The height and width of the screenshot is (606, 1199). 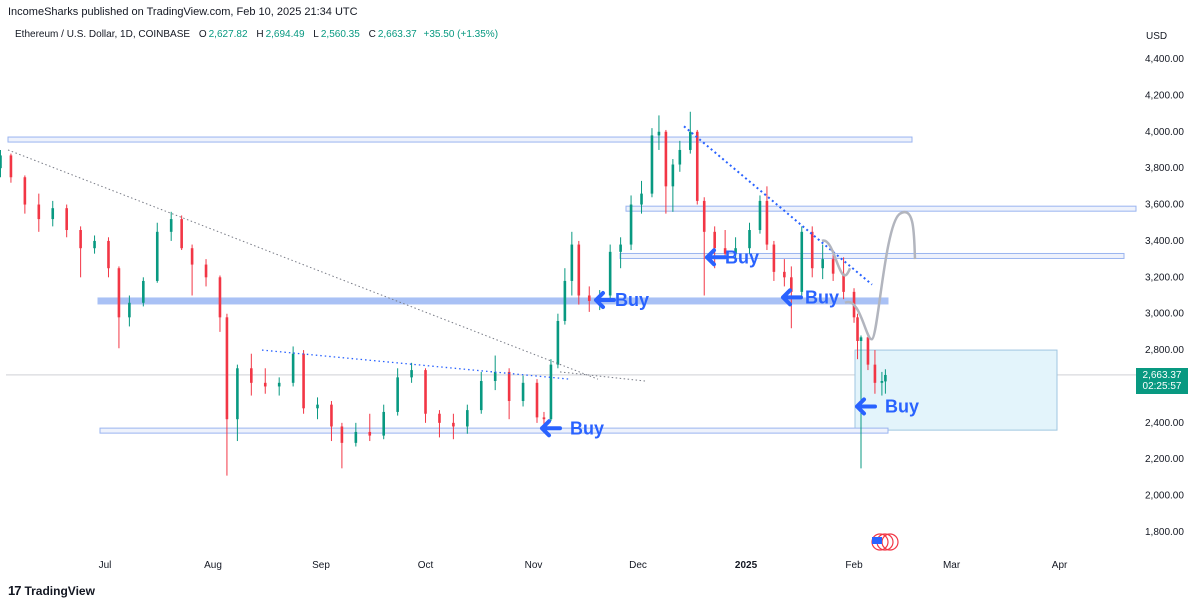 I want to click on x-tick-label: 2025, so click(x=746, y=565).